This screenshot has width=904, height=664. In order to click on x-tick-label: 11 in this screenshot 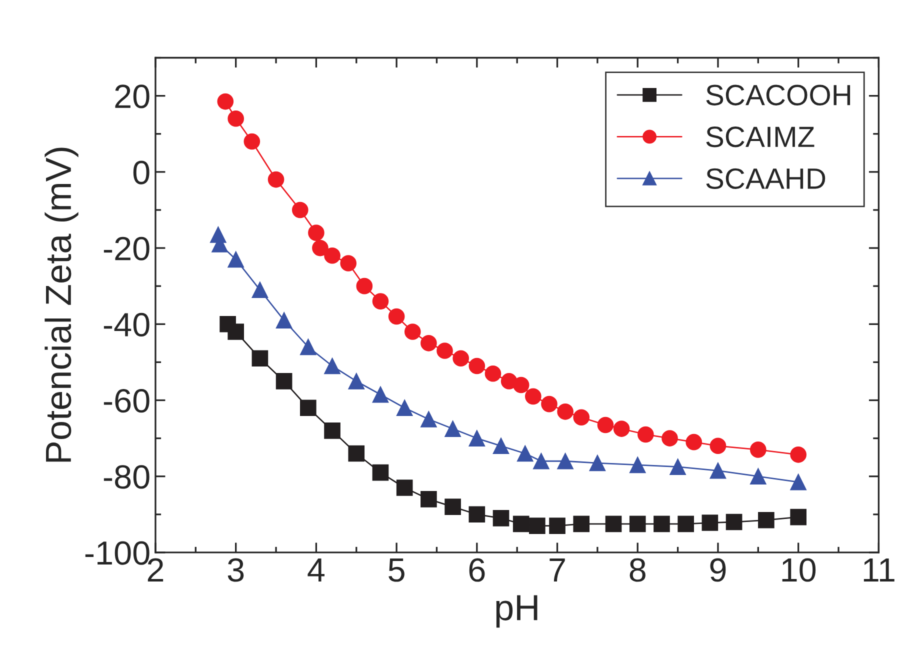, I will do `click(879, 570)`.